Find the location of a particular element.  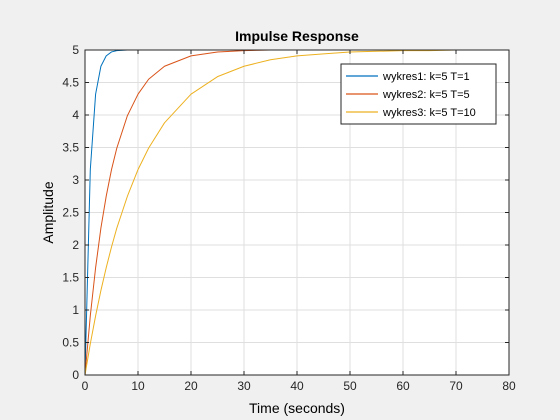

y-tick-label: 2.5 is located at coordinates (70, 213).